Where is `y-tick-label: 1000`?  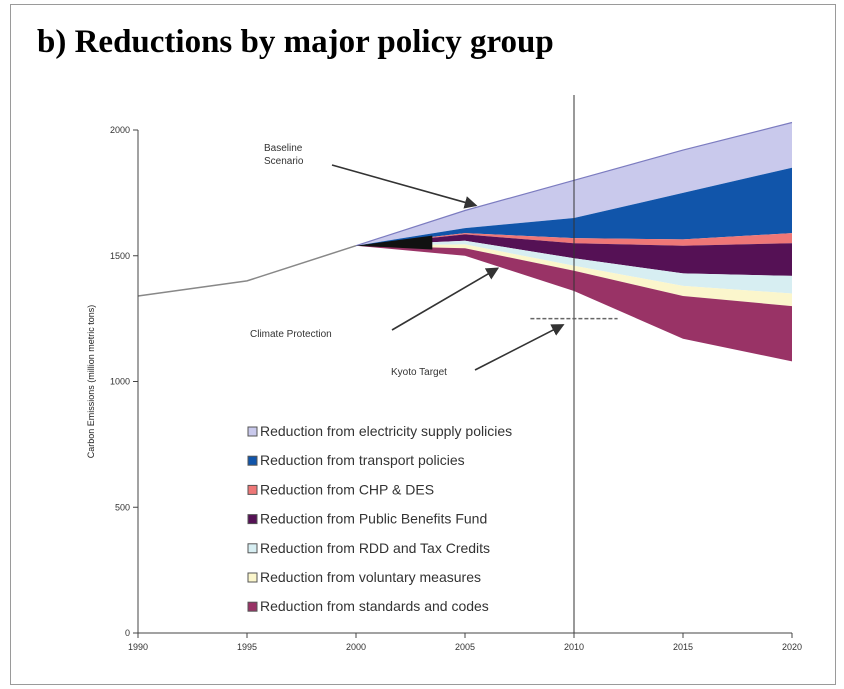
y-tick-label: 1000 is located at coordinates (120, 382).